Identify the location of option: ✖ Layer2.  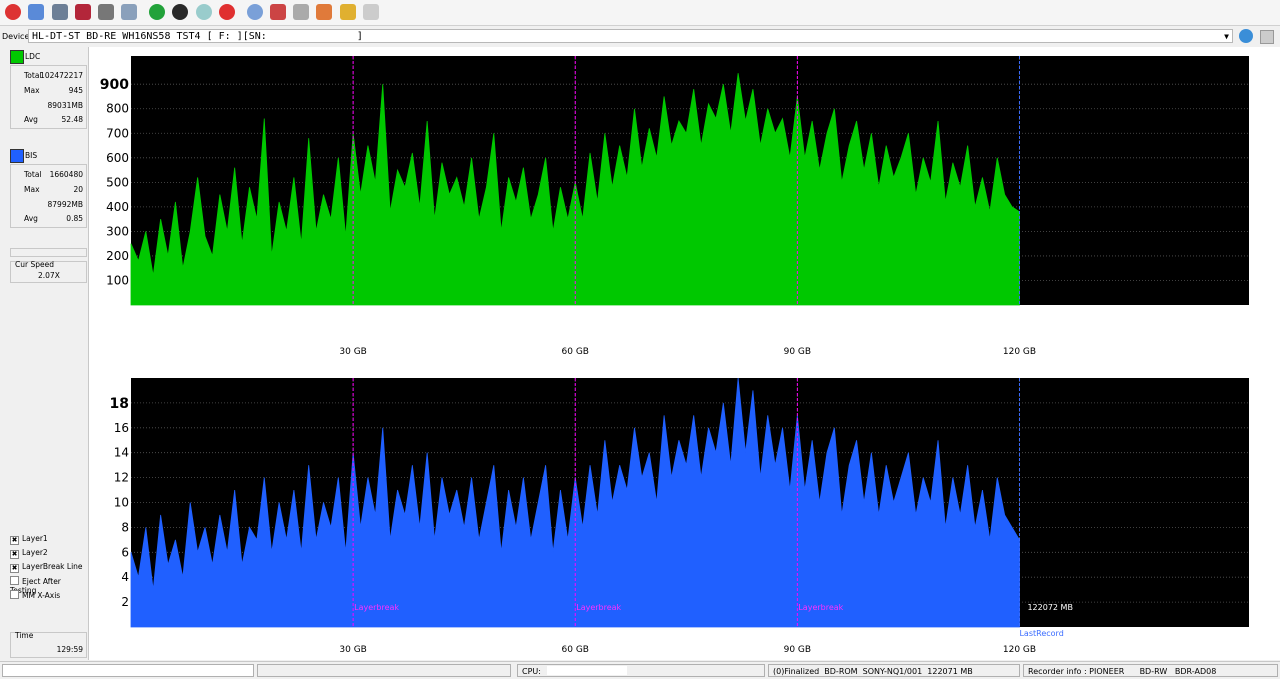
(29, 553).